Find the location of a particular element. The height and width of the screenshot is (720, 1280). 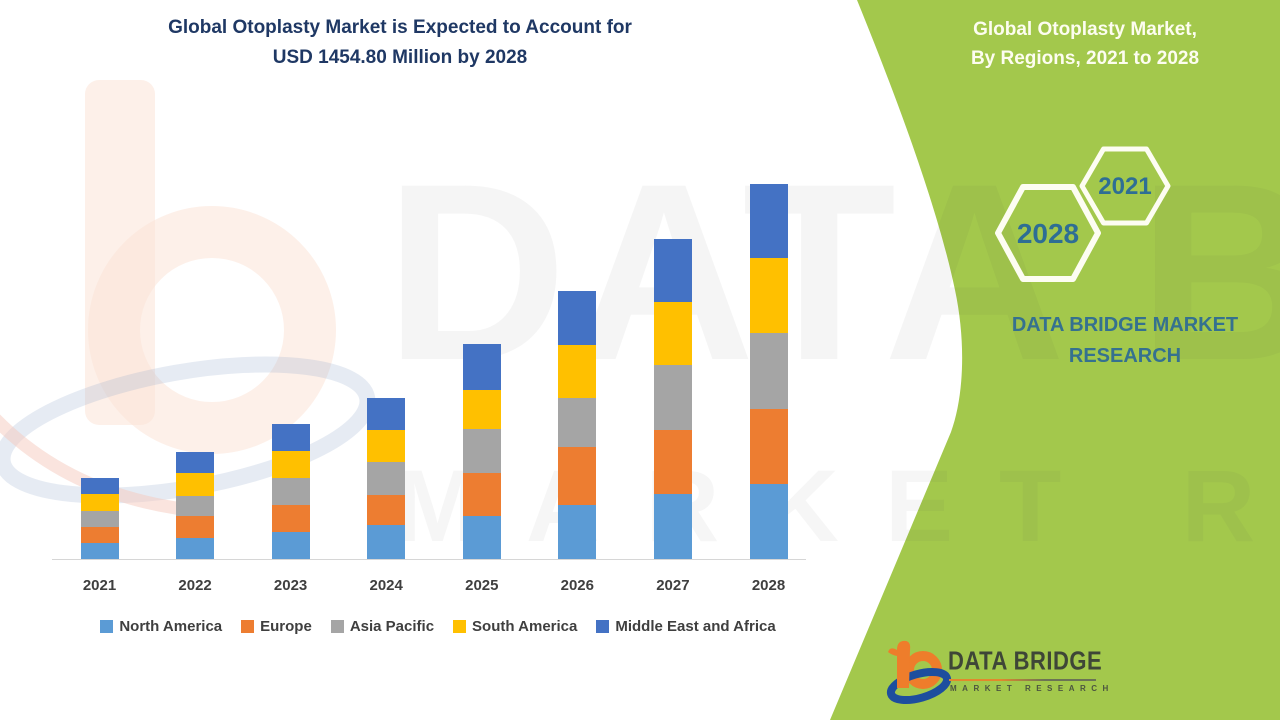

bar-segment-middle-east-and-africa-2024 is located at coordinates (386, 413).